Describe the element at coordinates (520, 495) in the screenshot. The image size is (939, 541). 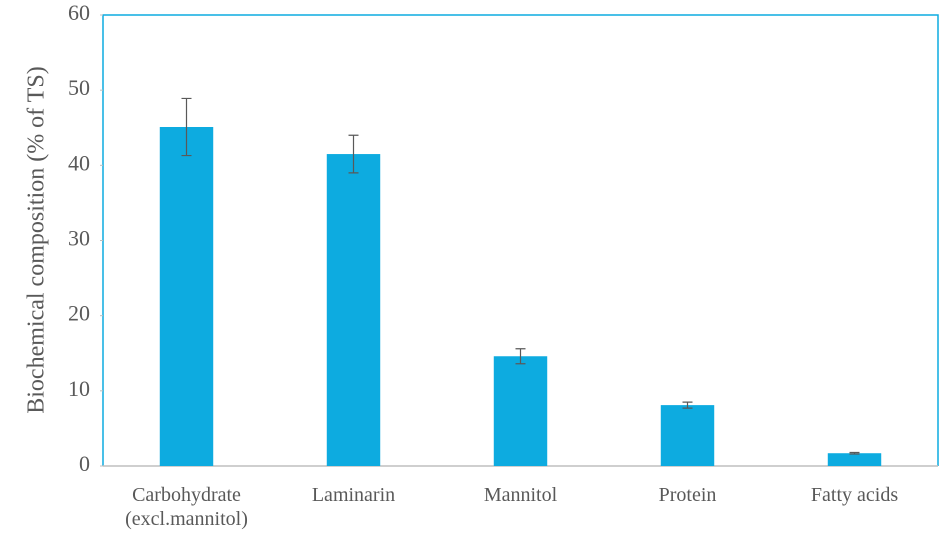
I see `x-tick-label: Mannitol` at that location.